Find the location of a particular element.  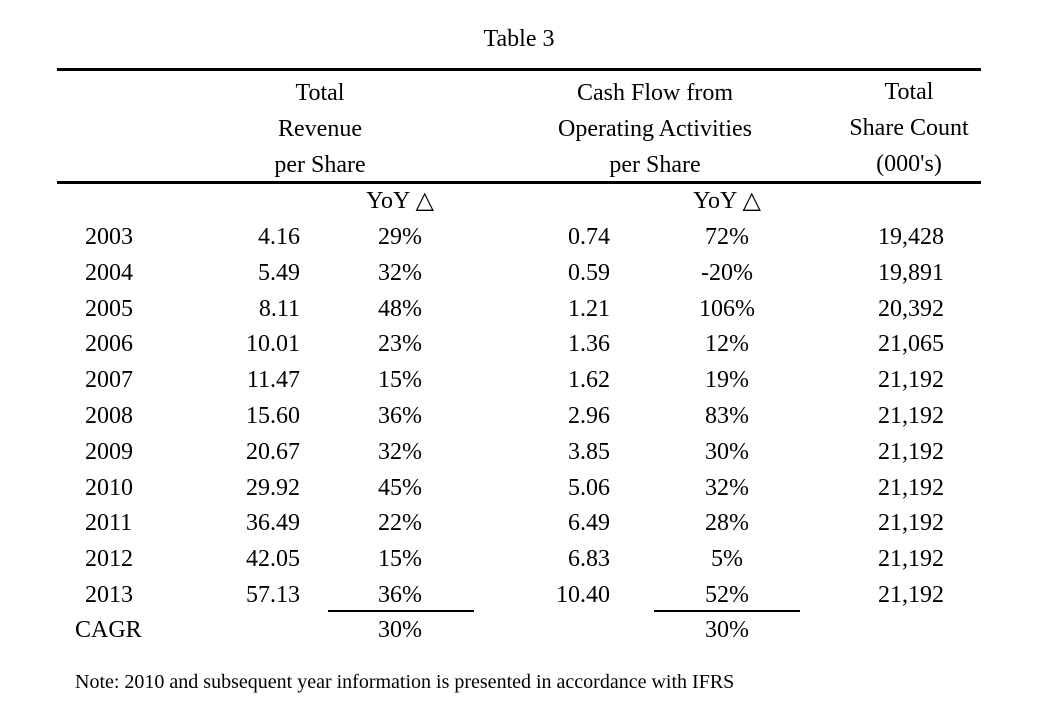

header-revenue: Total Revenue per Share is located at coordinates (320, 129).